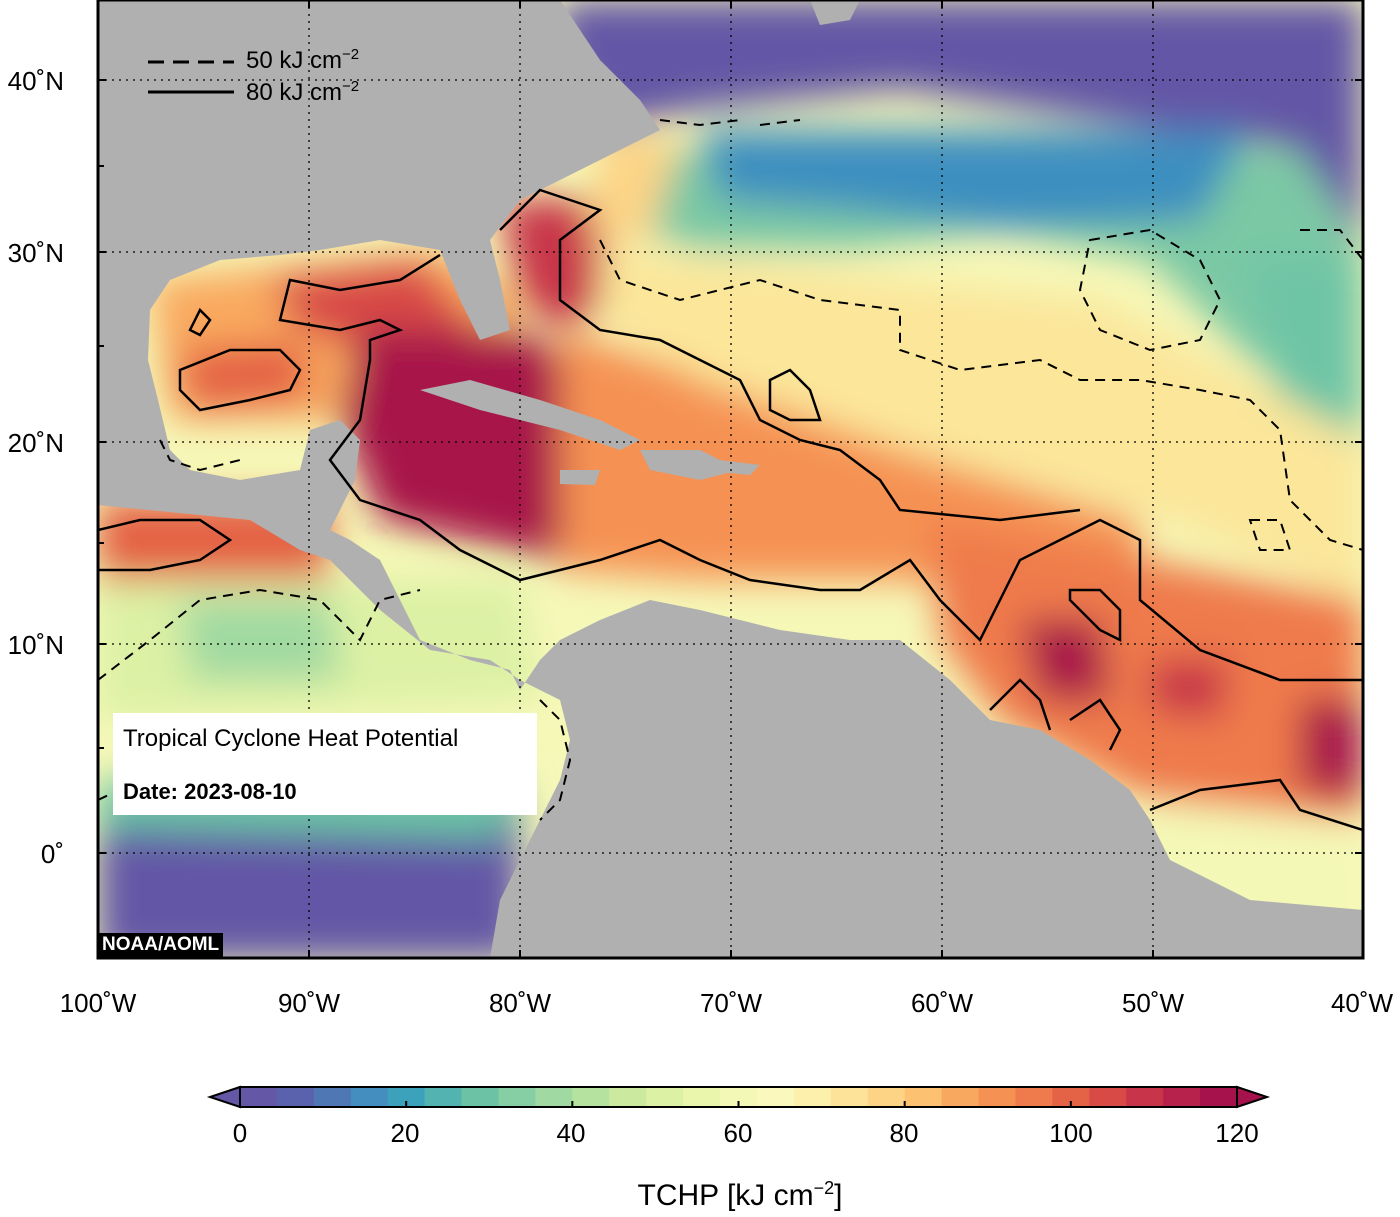  Describe the element at coordinates (1153, 1003) in the screenshot. I see `lon-label-50w: 50˚W` at that location.